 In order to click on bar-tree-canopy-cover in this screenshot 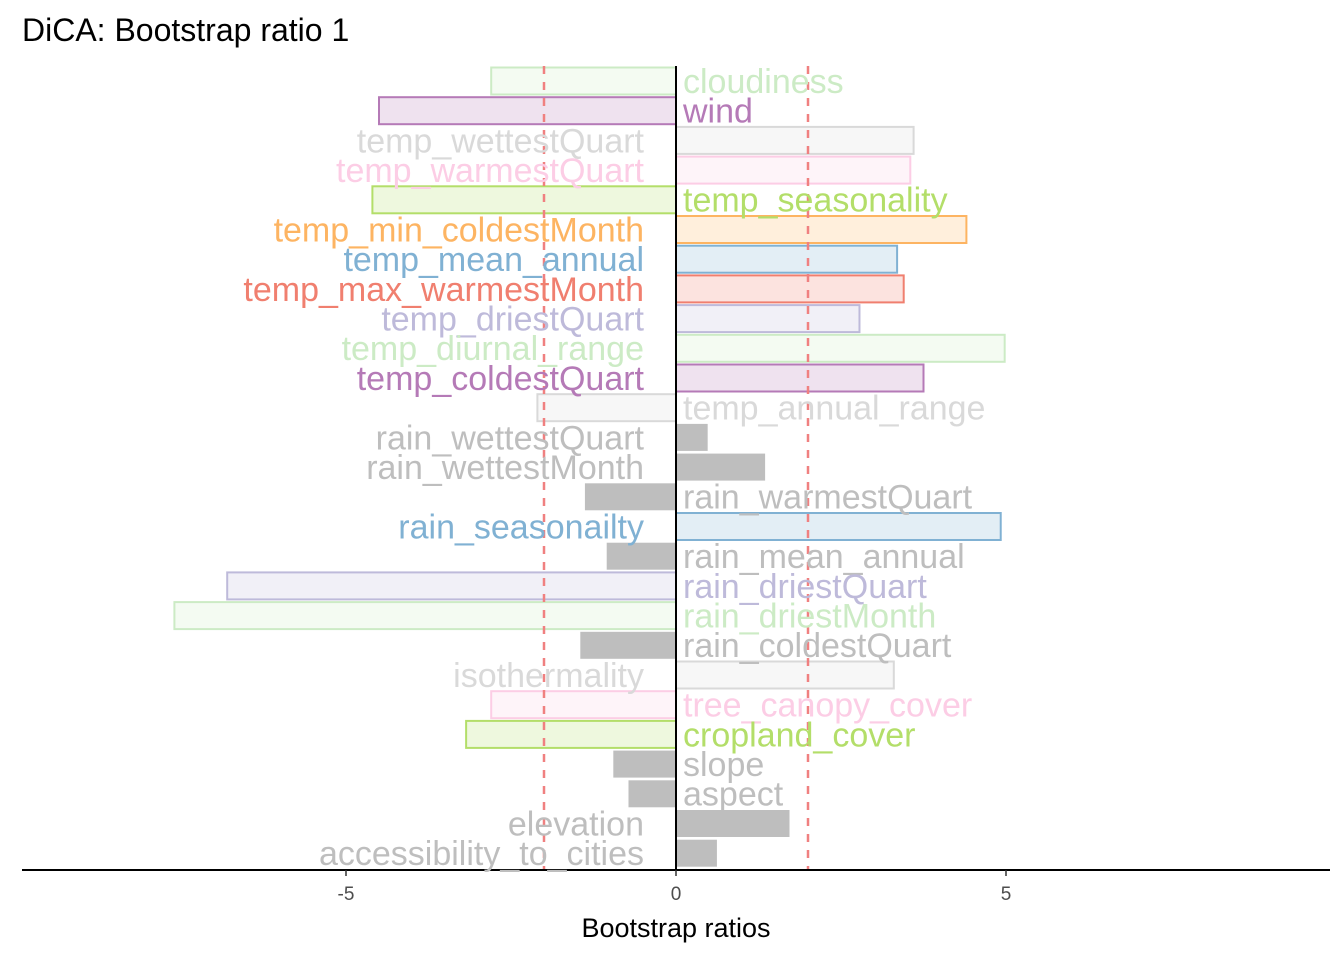, I will do `click(584, 705)`.